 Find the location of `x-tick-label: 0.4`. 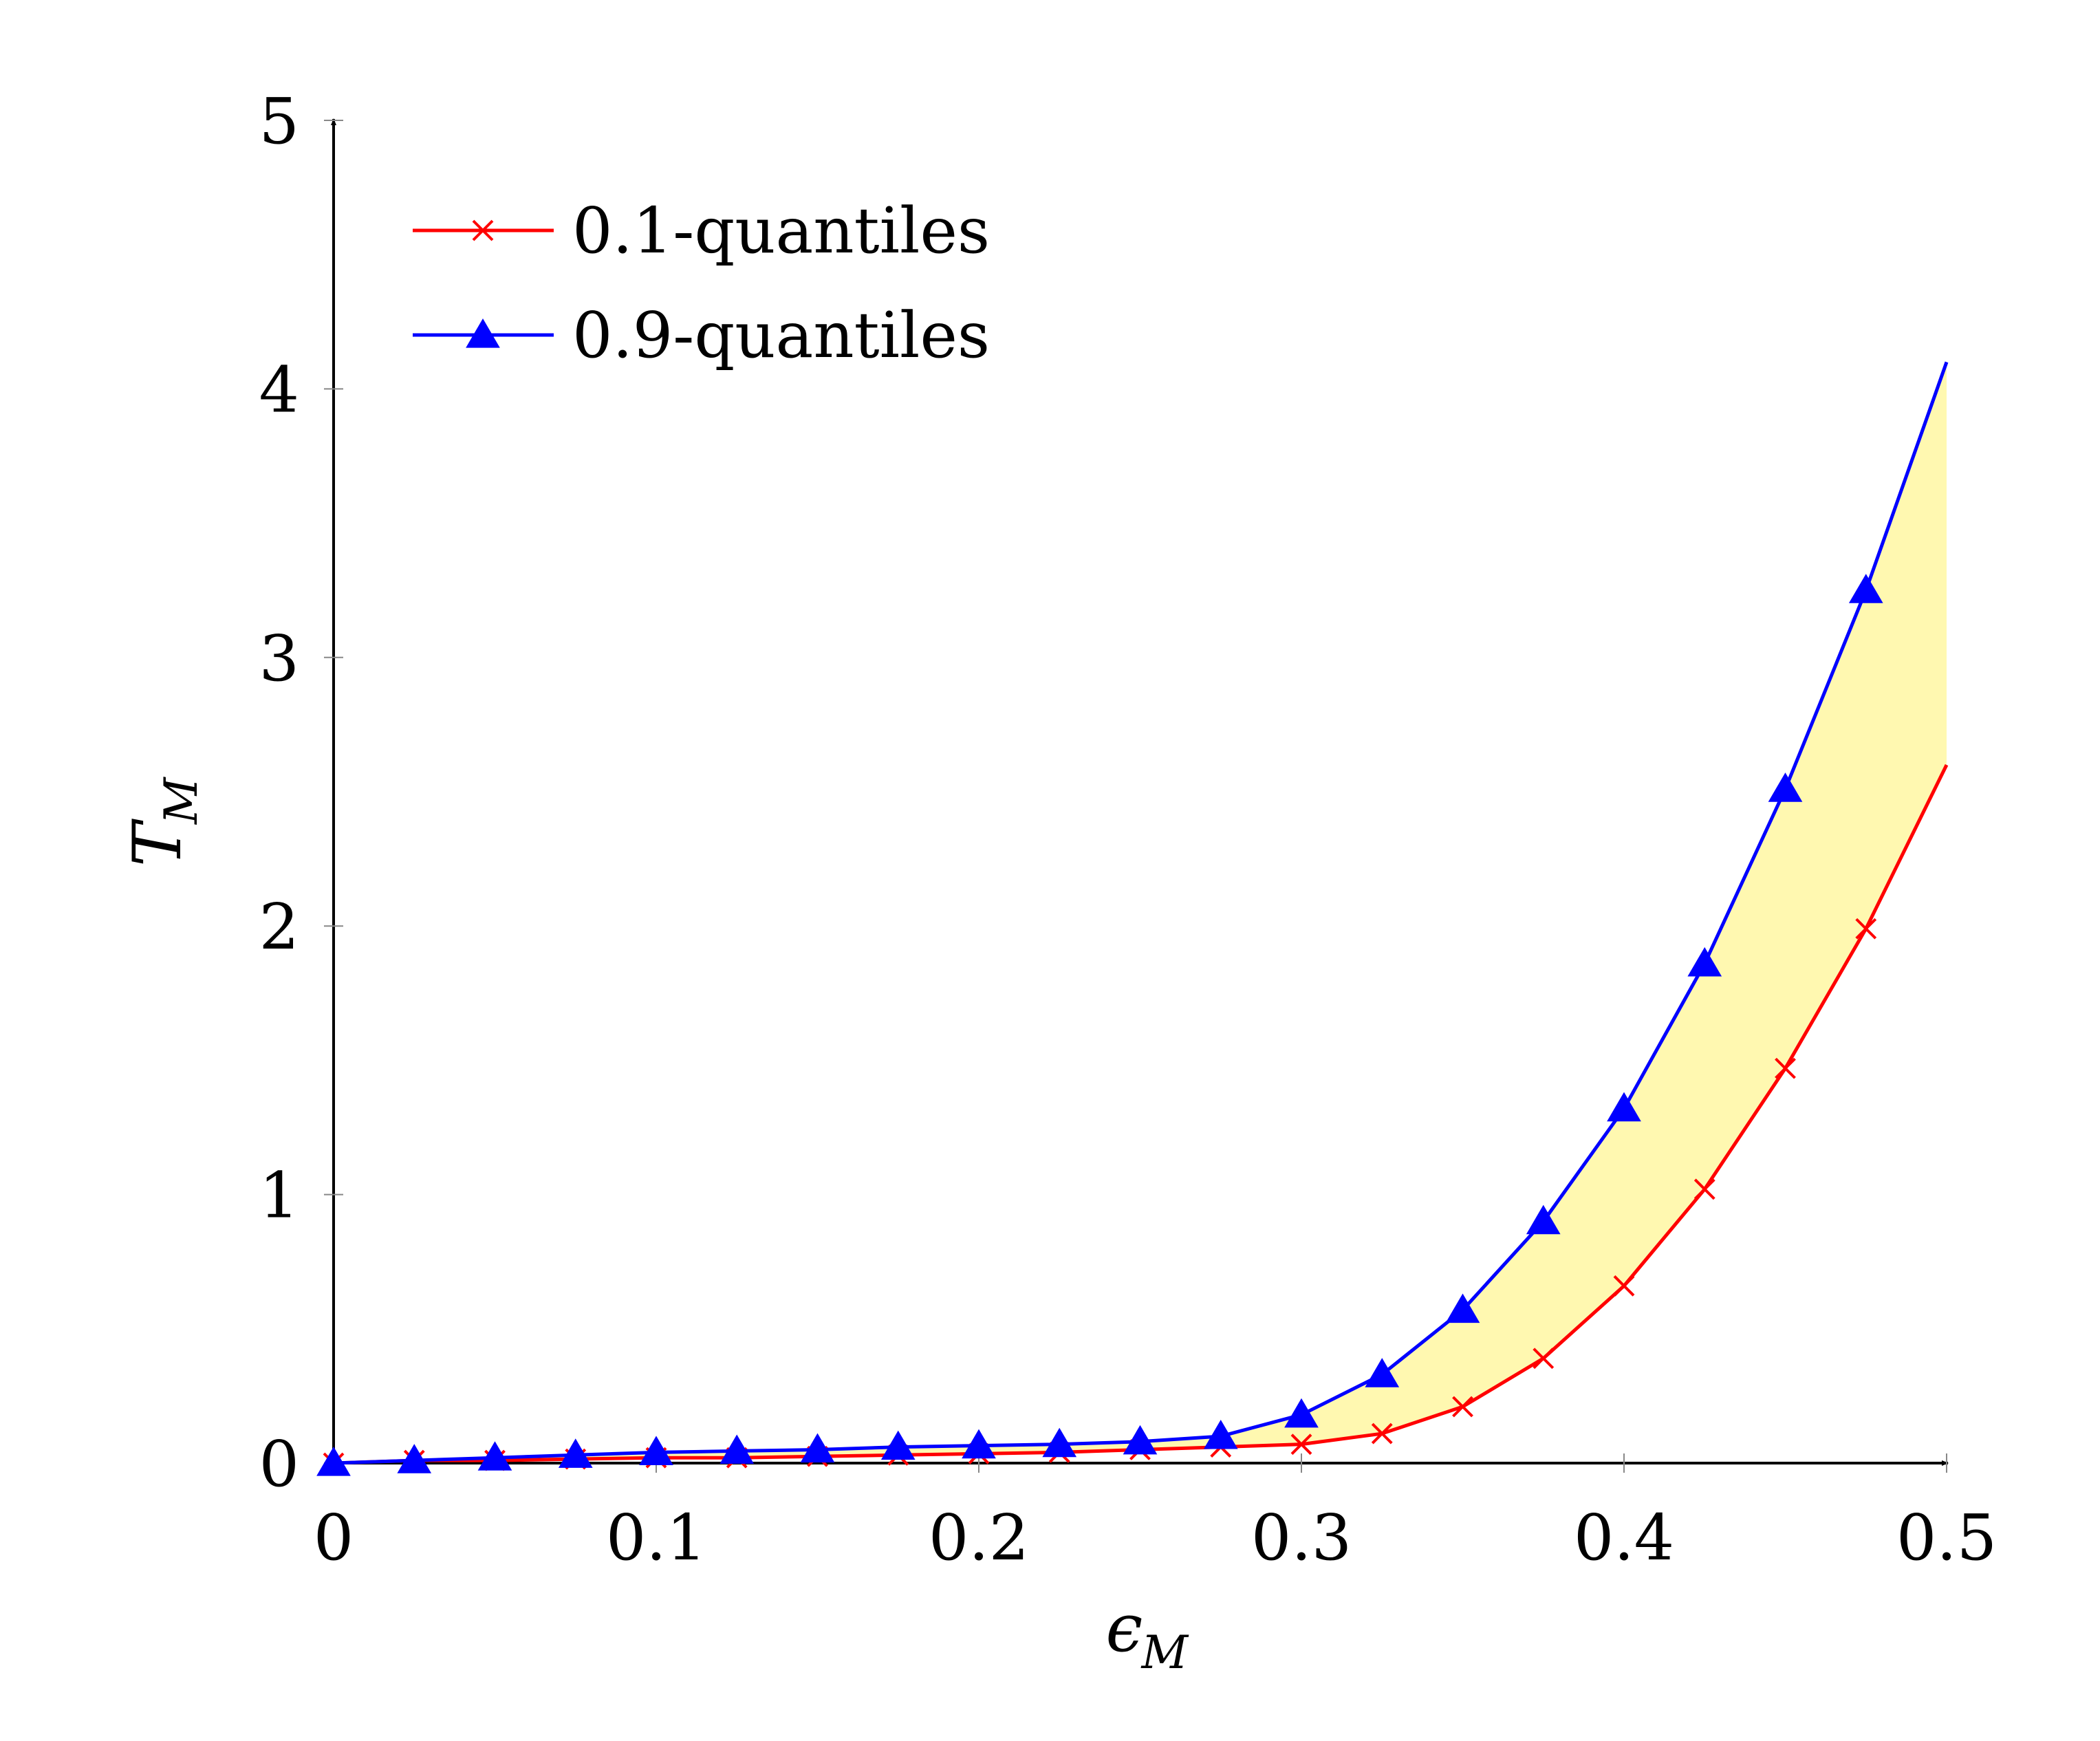

x-tick-label: 0.4 is located at coordinates (1624, 1538).